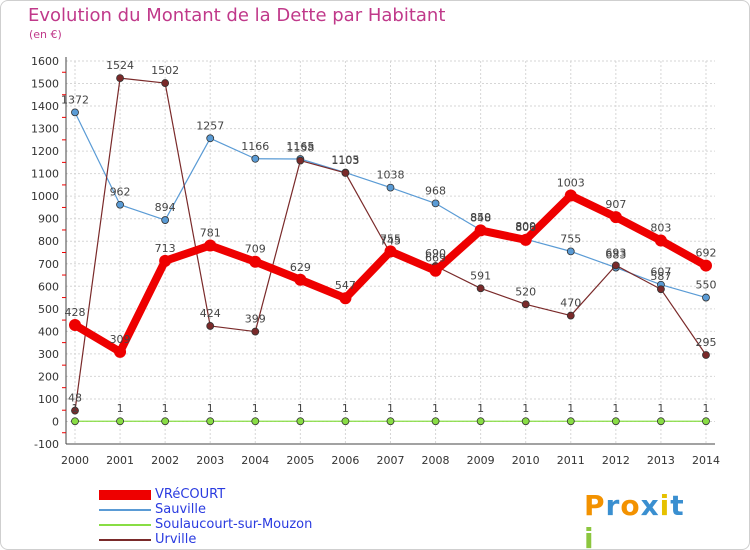 This screenshot has height=550, width=750. I want to click on x-tick-label: 2009, so click(481, 460).